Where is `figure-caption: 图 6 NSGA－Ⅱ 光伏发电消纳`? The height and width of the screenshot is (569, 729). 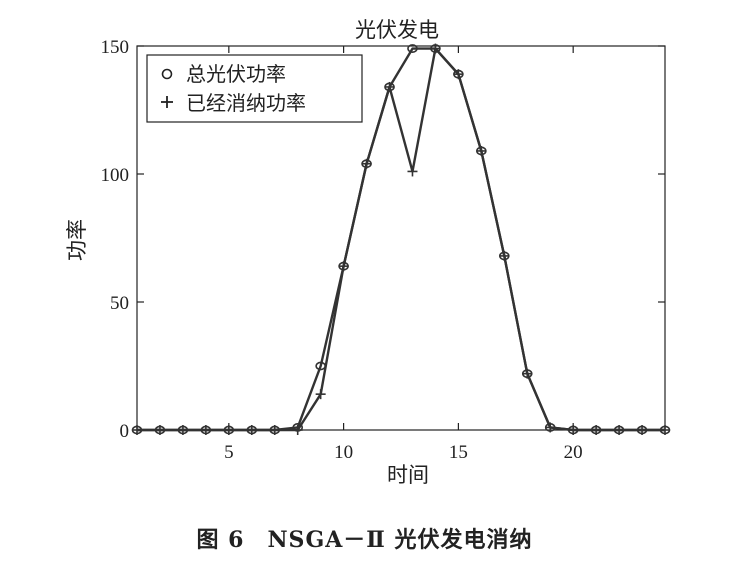
figure-caption: 图 6 NSGA－Ⅱ 光伏发电消纳 is located at coordinates (364, 540).